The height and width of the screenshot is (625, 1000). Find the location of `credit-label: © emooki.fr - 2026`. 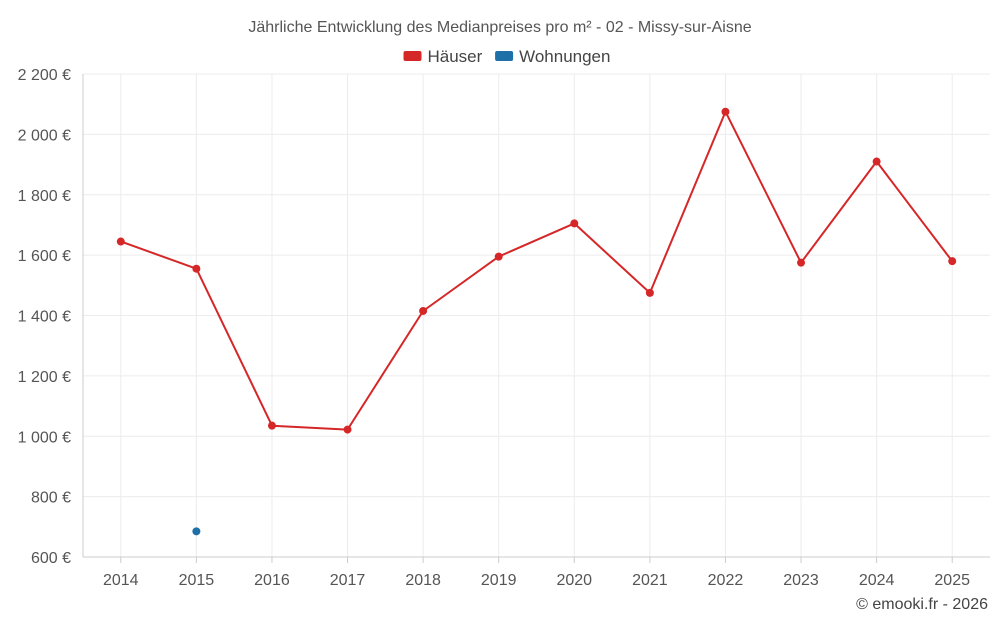

credit-label: © emooki.fr - 2026 is located at coordinates (922, 604).